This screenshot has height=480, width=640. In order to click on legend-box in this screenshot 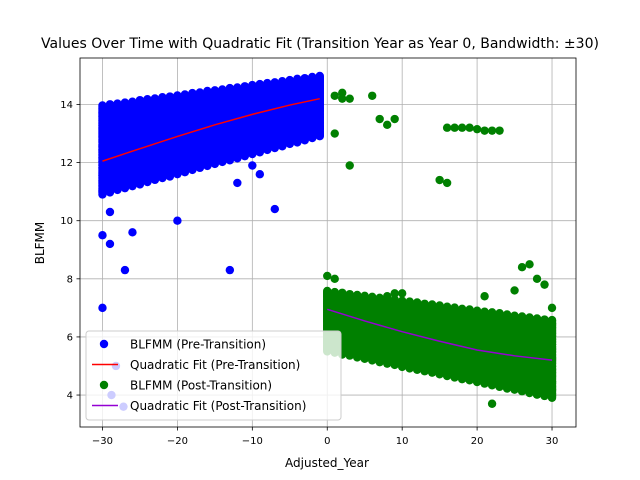, I will do `click(213, 375)`.